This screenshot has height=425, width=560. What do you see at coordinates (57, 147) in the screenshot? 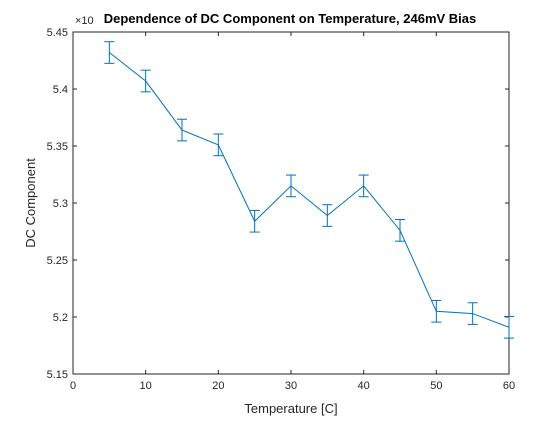
I see `y-tick-label: 5.35` at bounding box center [57, 147].